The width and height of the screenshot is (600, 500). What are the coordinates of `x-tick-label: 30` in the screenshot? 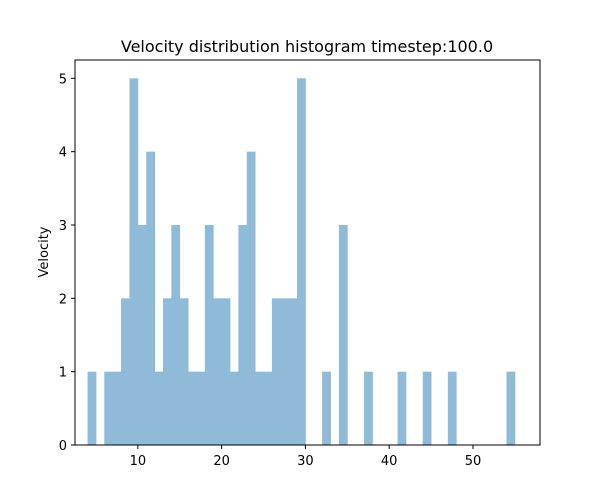 It's located at (305, 461).